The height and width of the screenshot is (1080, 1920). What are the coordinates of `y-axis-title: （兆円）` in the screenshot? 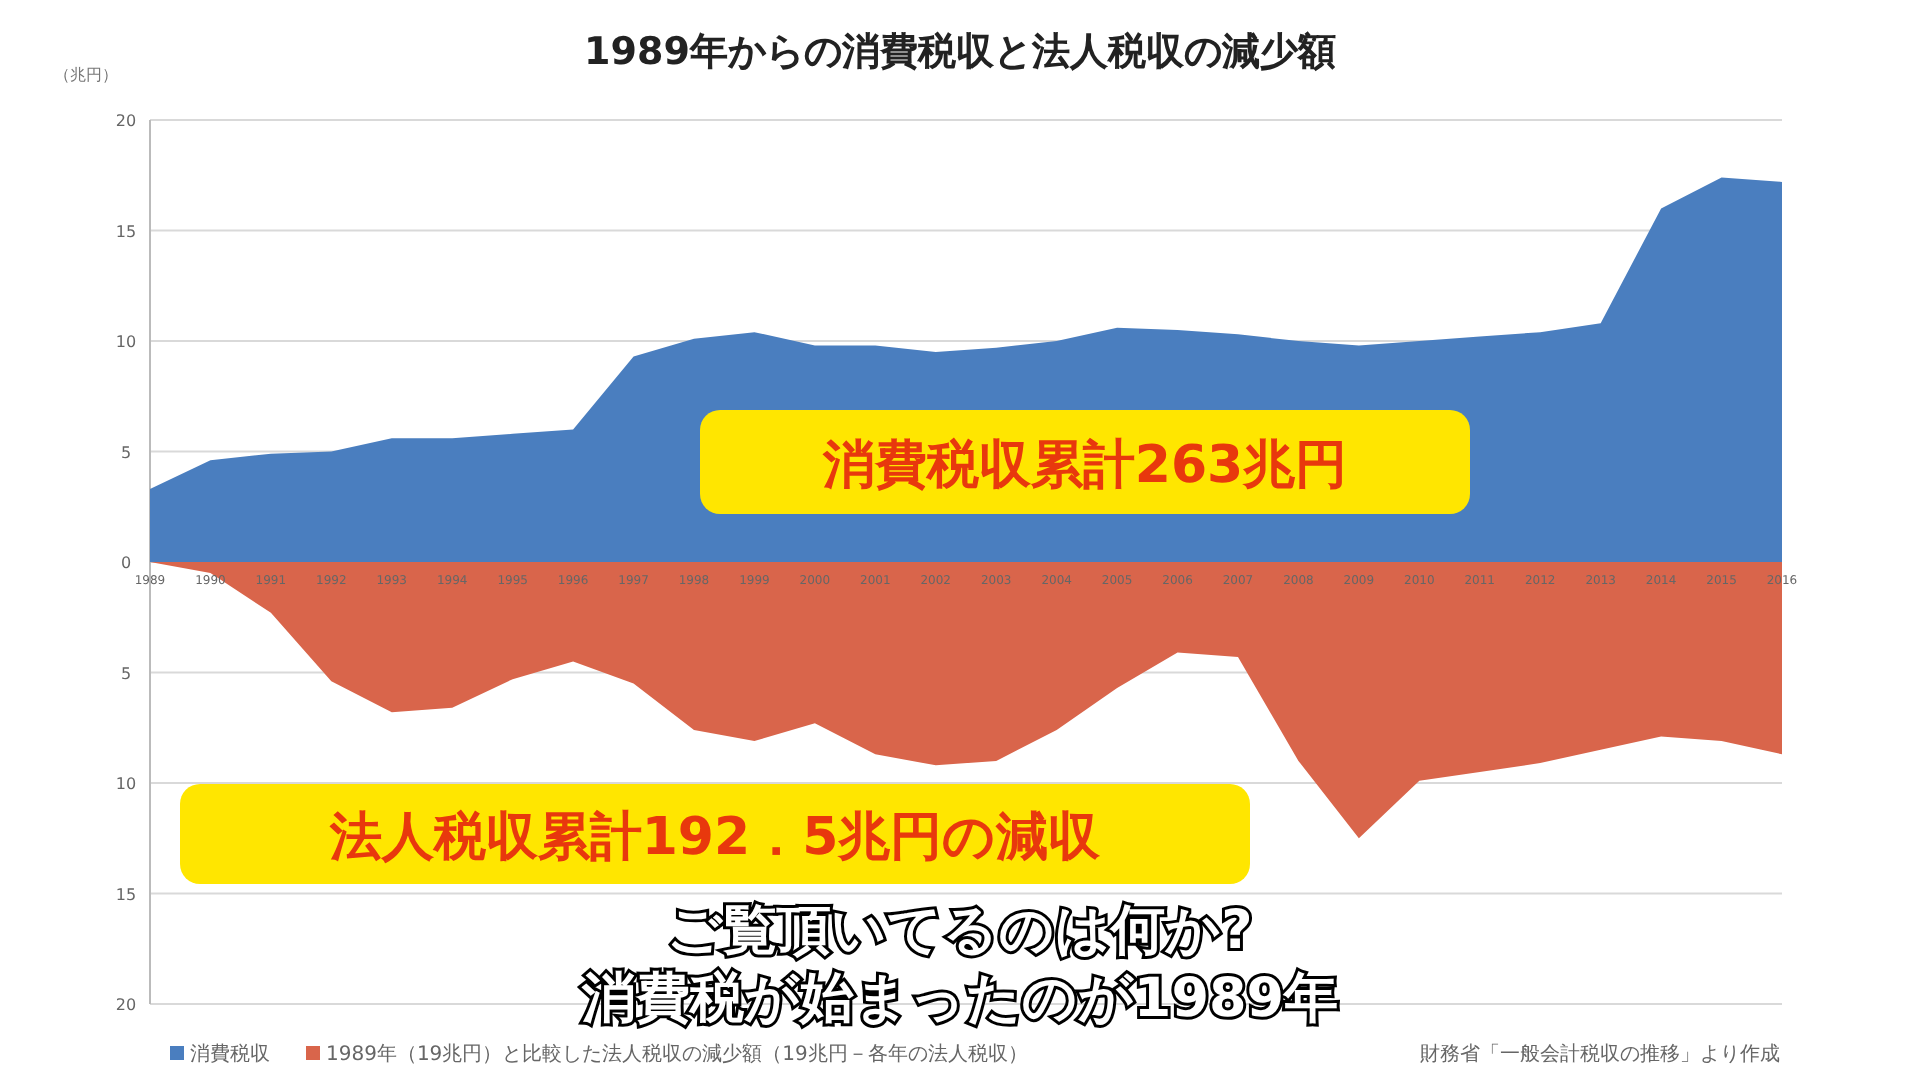 It's located at (86, 75).